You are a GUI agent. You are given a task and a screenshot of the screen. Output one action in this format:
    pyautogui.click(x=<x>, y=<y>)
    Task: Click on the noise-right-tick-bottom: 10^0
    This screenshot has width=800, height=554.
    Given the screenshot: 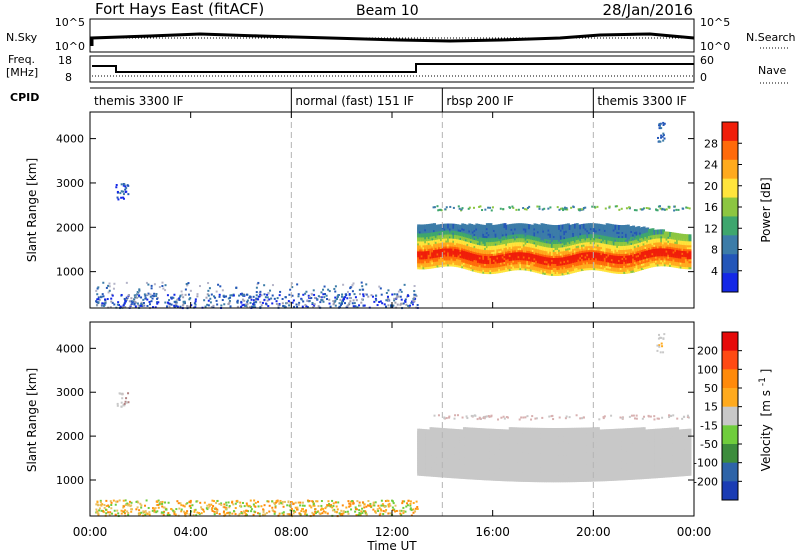 What is the action you would take?
    pyautogui.click(x=715, y=46)
    